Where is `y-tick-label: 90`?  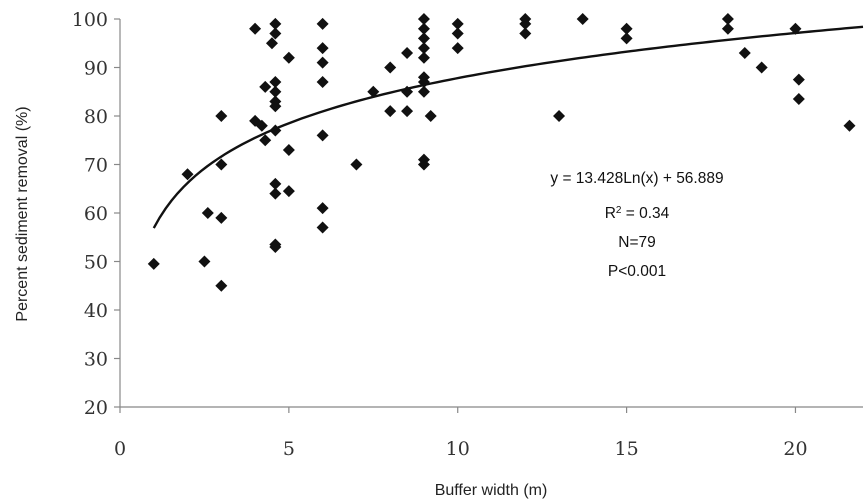
y-tick-label: 90 is located at coordinates (96, 69).